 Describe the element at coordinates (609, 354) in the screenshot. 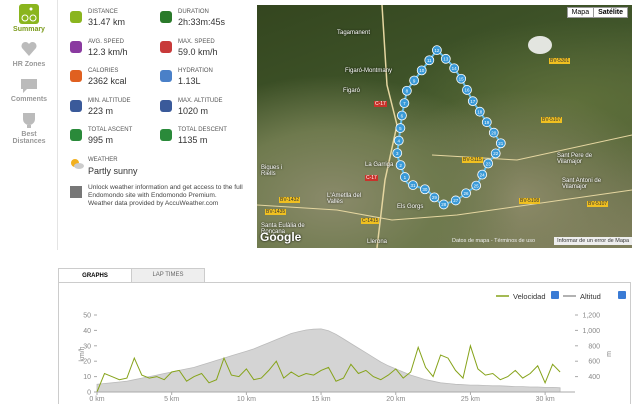

I see `y2-axis-label: m` at that location.